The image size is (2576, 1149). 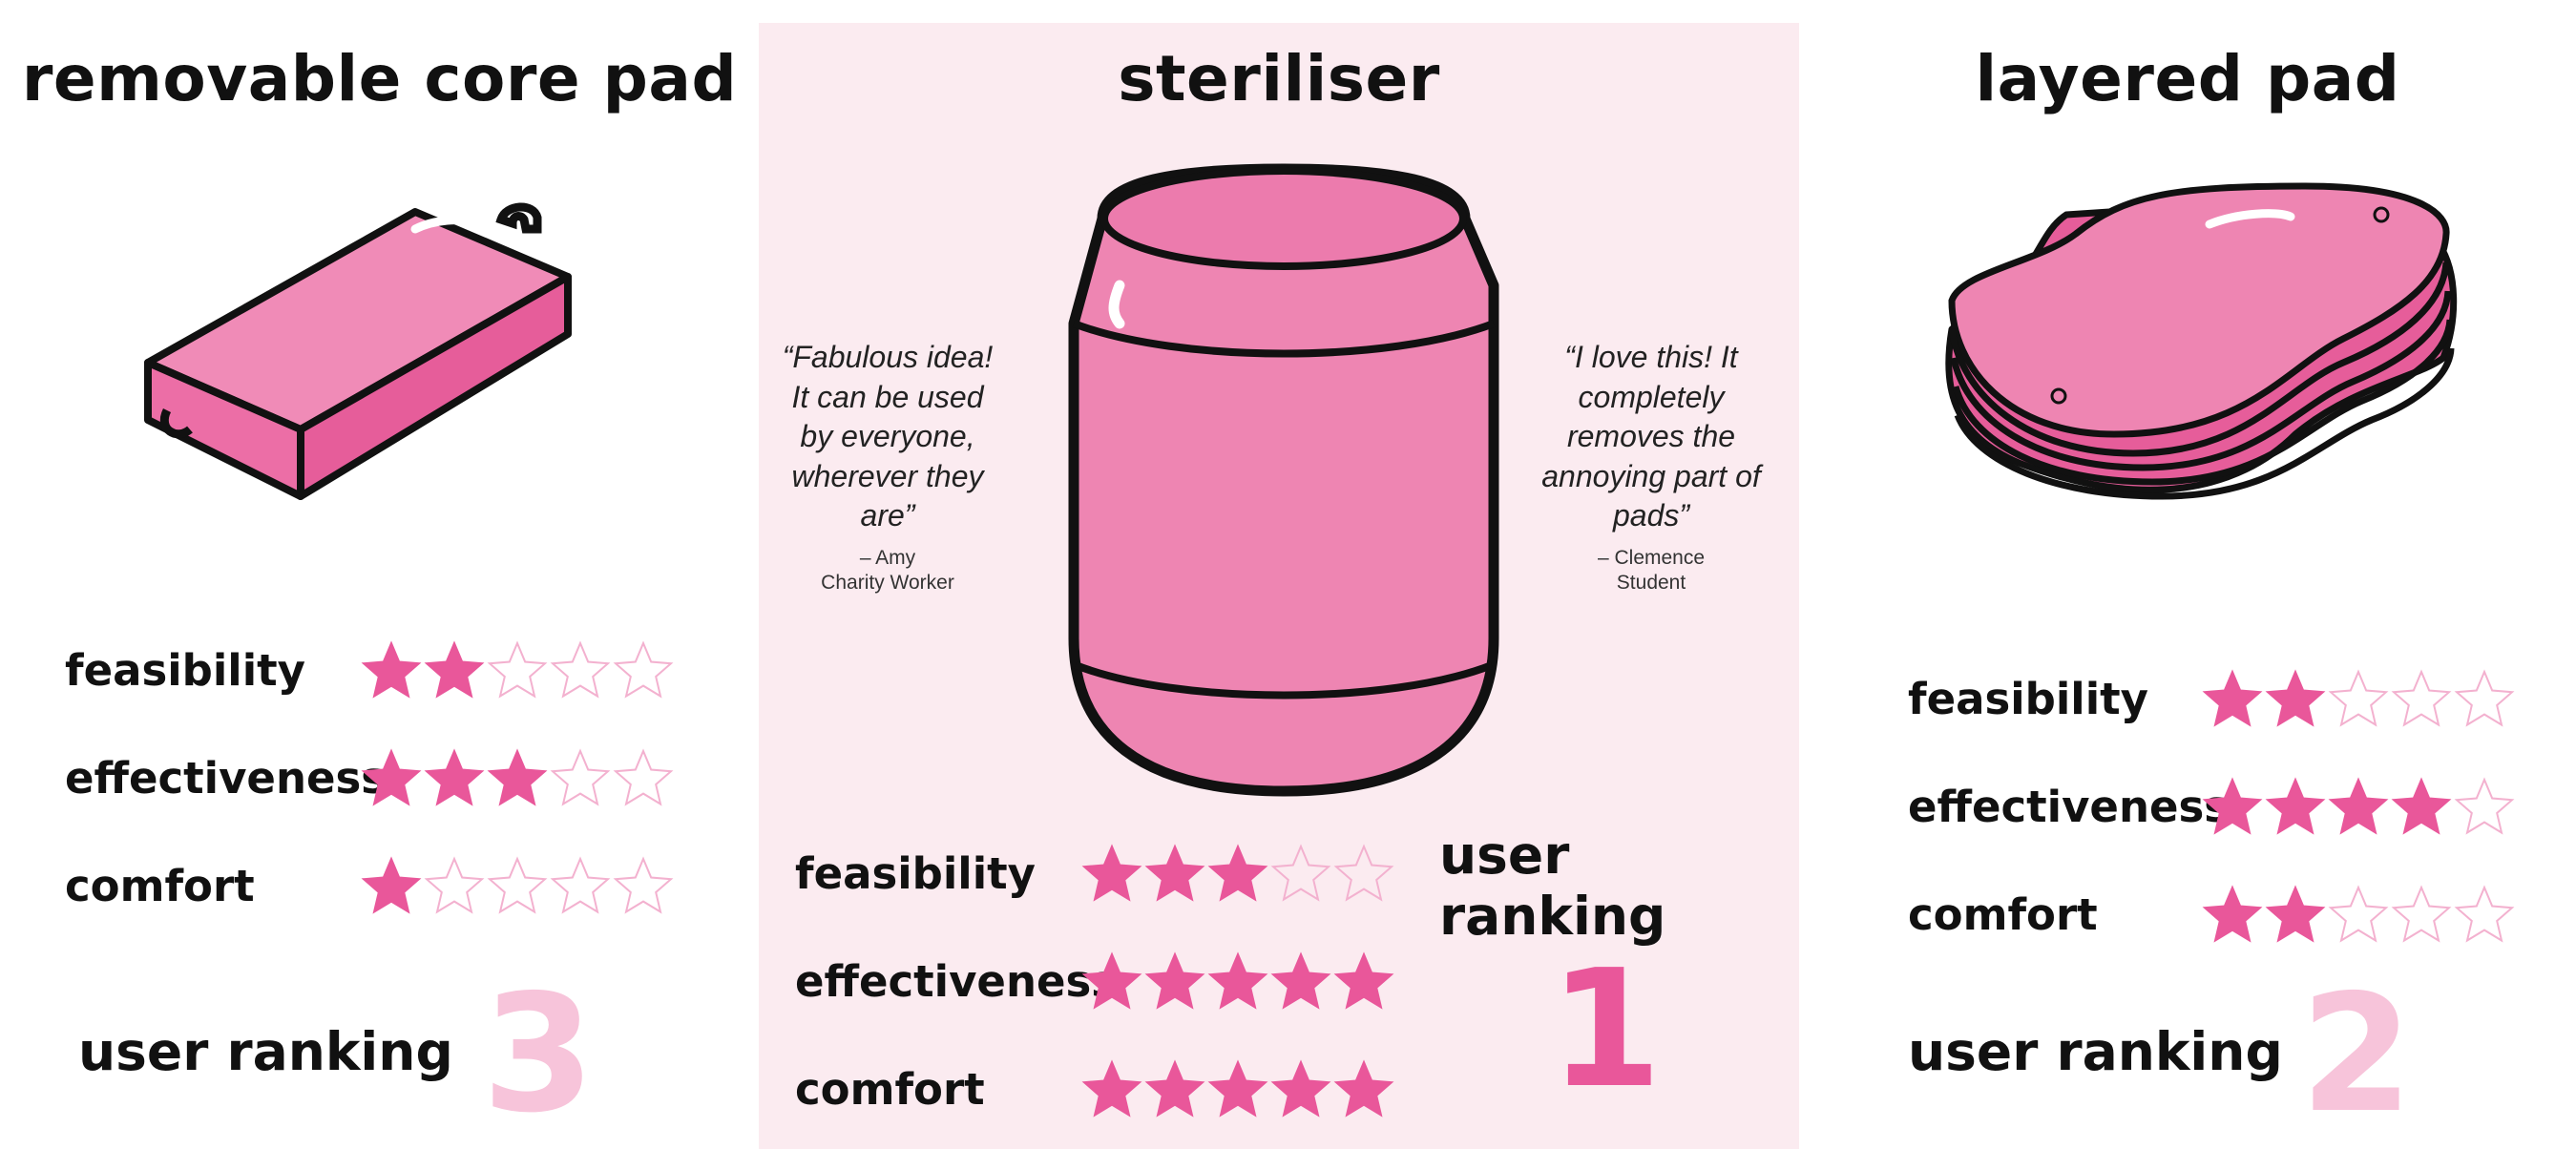 I want to click on quote-author: – Clemence Student, so click(x=1651, y=571).